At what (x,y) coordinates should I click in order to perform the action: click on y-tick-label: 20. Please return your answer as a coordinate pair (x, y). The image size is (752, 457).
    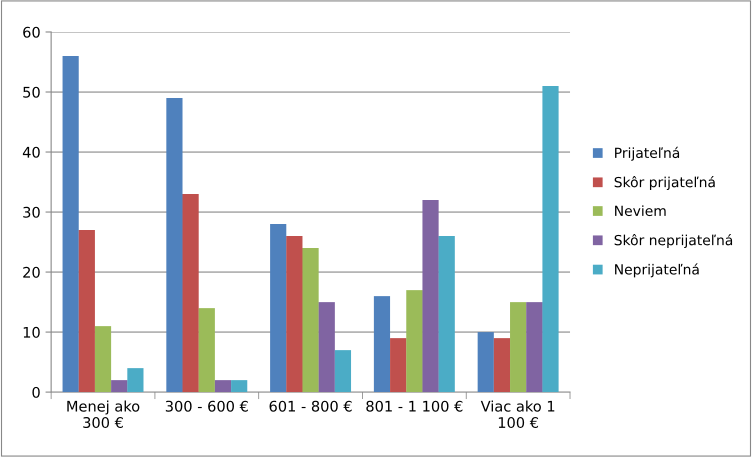
    Looking at the image, I should click on (31, 272).